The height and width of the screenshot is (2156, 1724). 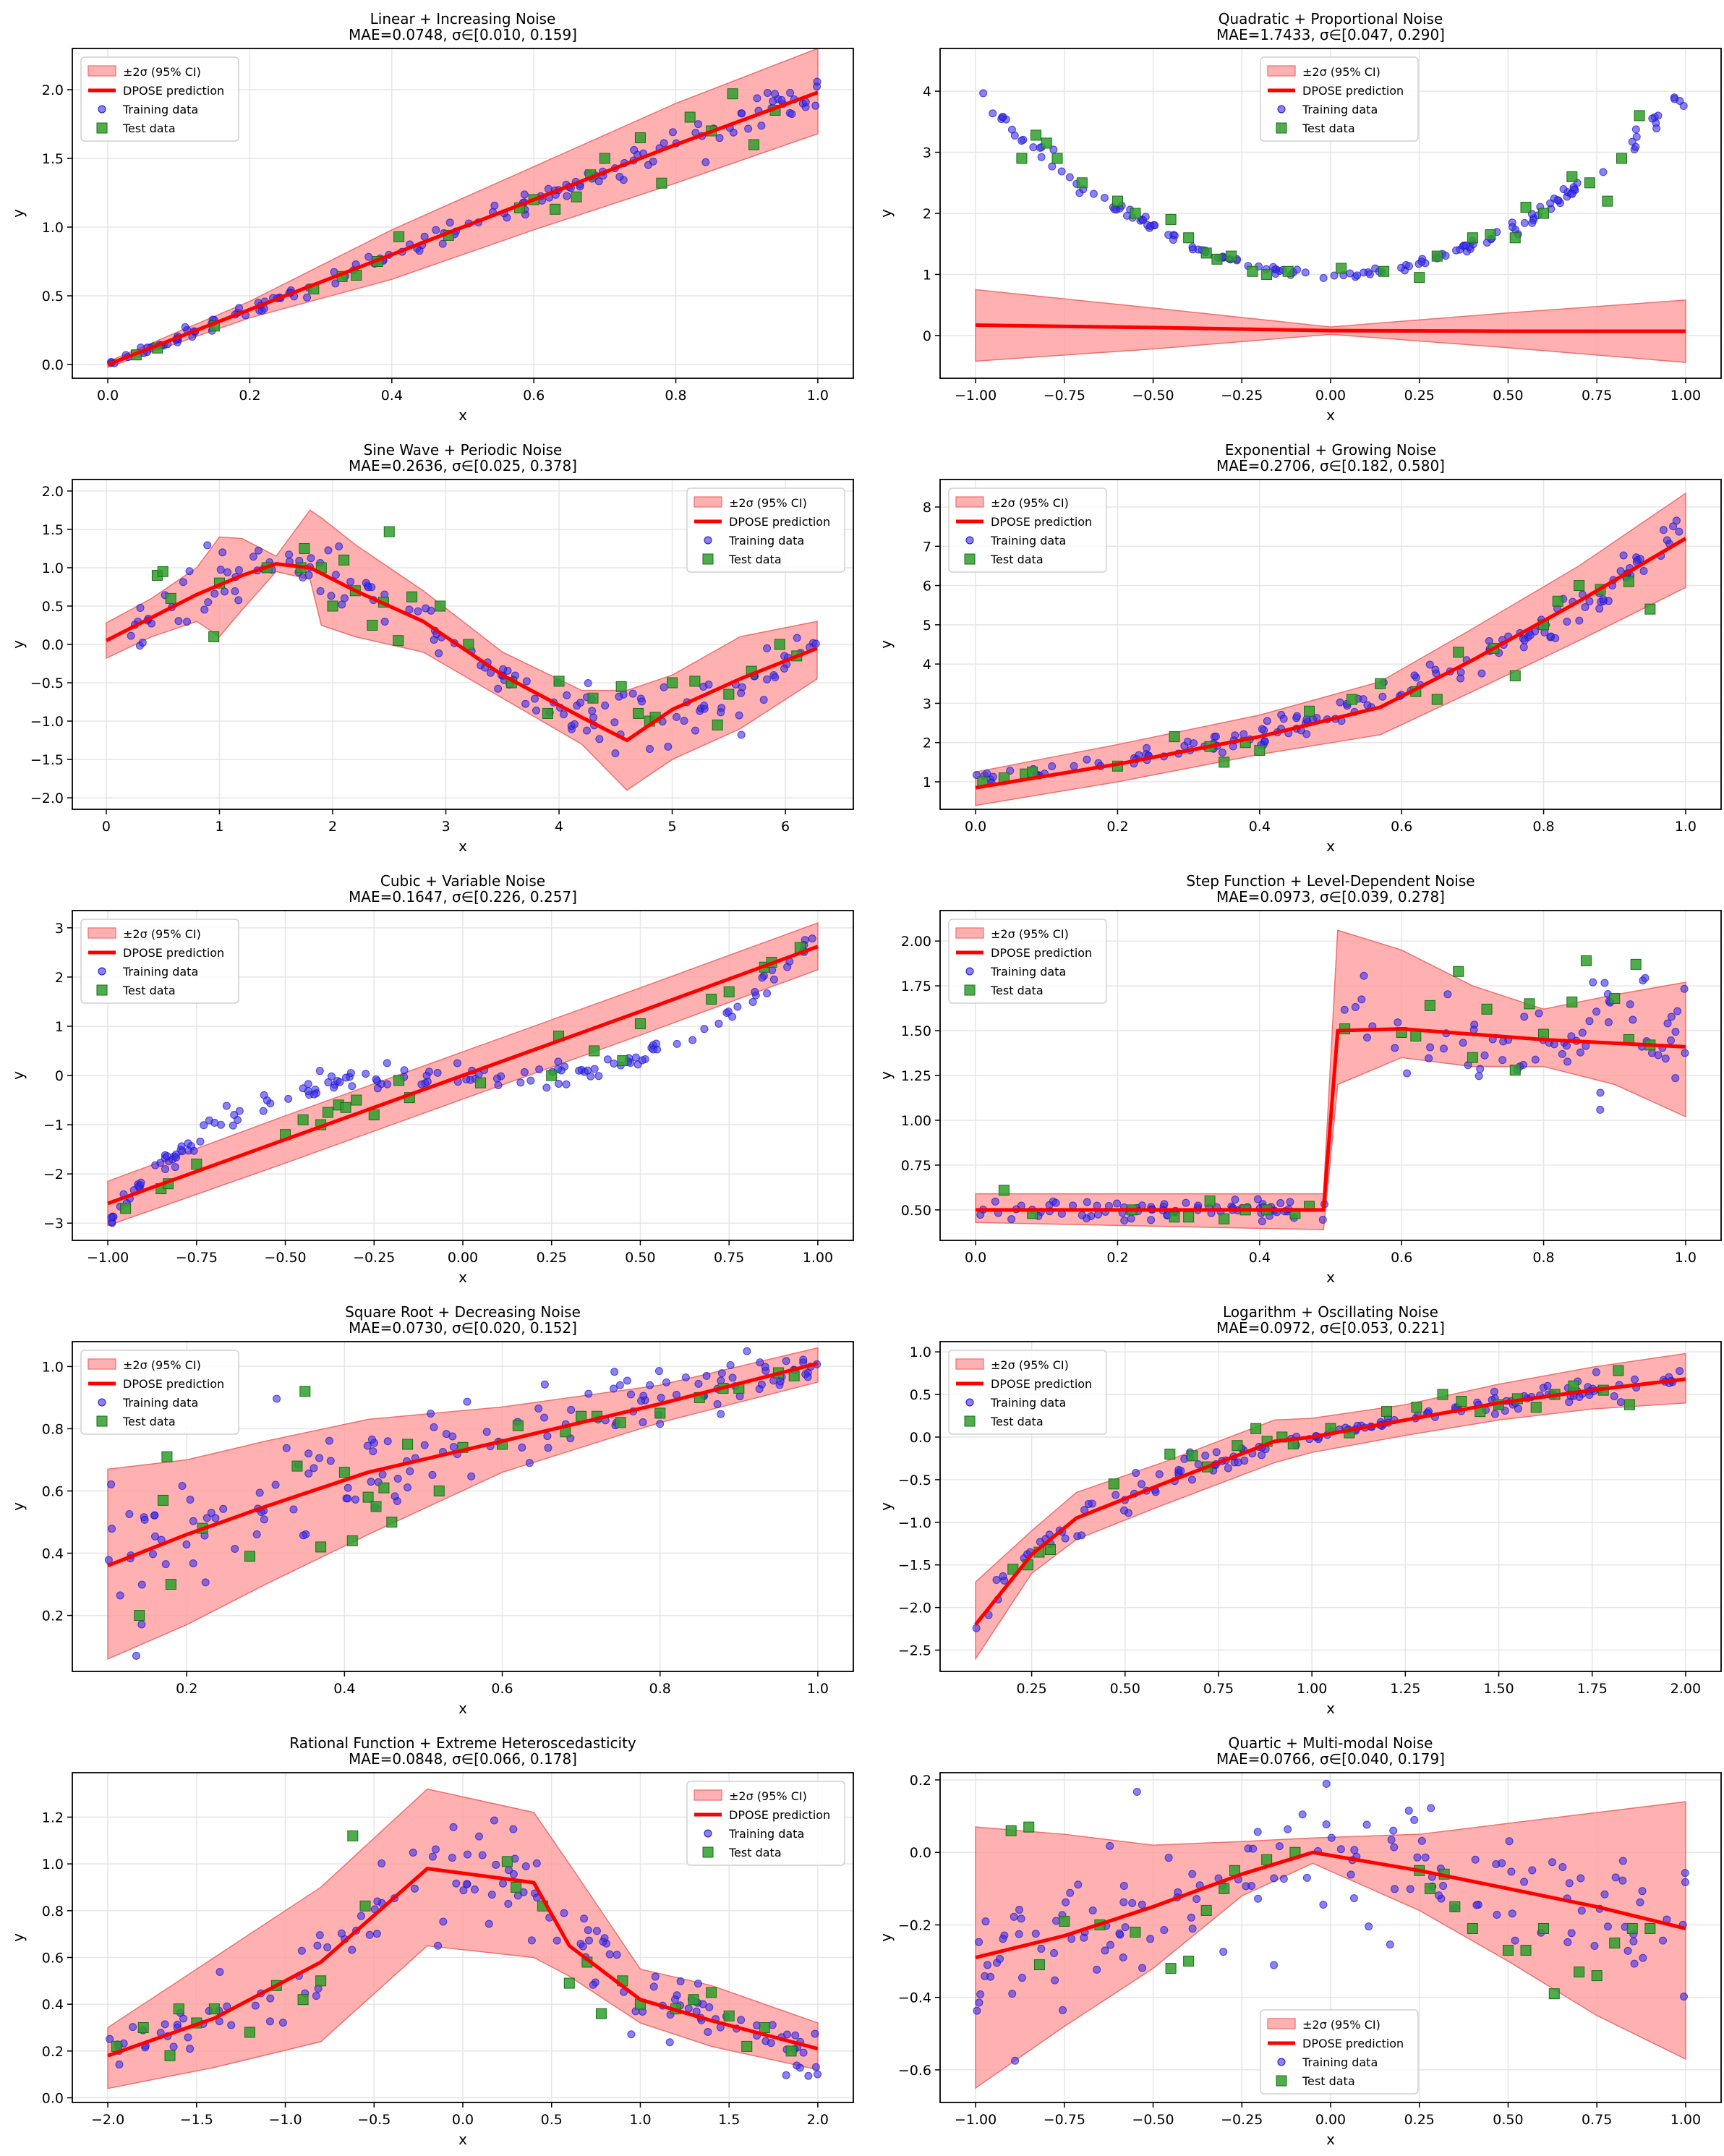 What do you see at coordinates (914, 1523) in the screenshot?
I see `y-tick-label: −1.0` at bounding box center [914, 1523].